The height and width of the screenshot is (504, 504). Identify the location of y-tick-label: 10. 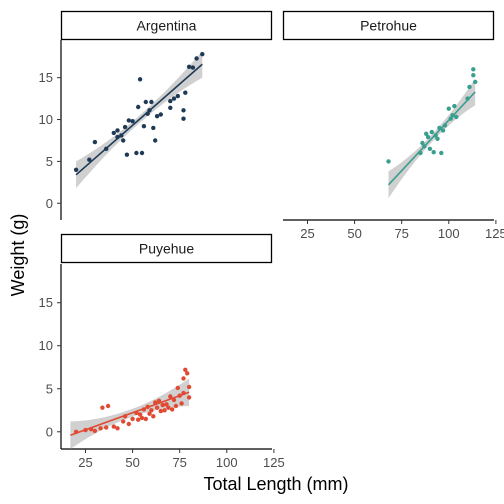
(46, 119).